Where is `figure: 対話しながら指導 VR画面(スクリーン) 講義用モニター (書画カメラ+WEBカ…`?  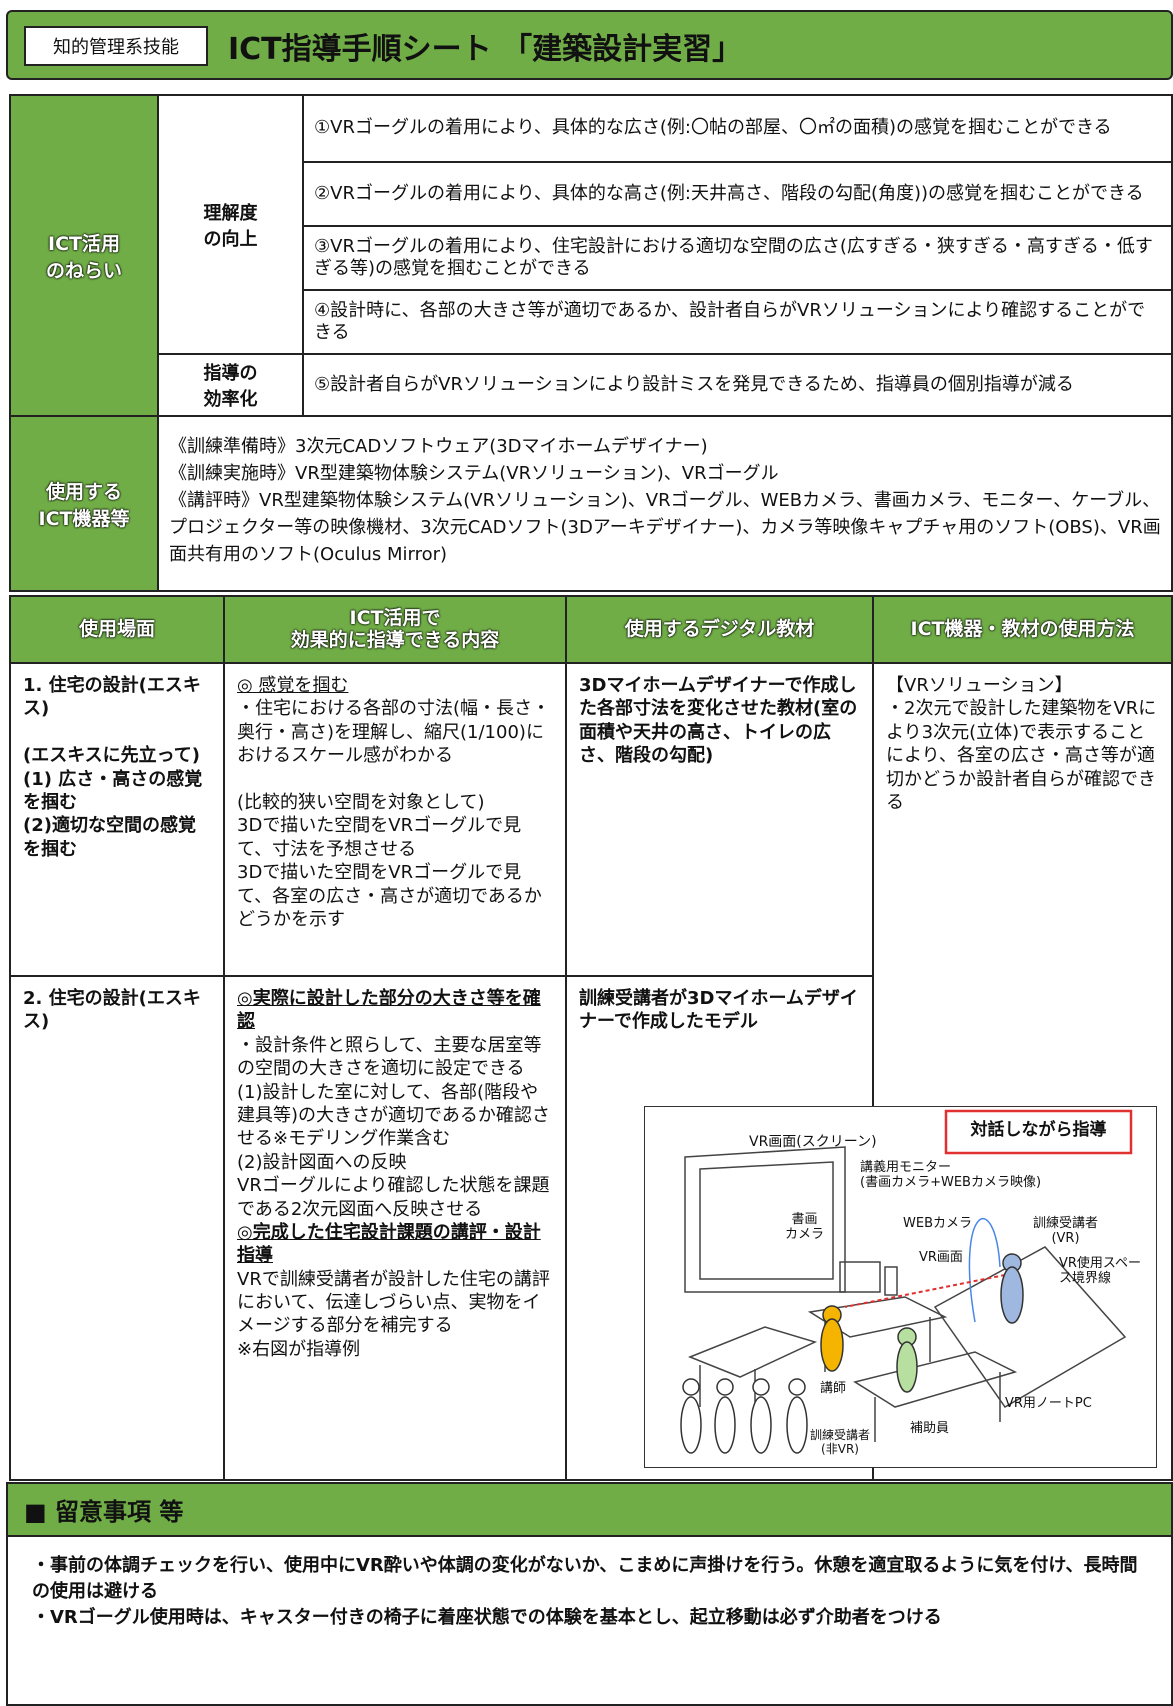 figure: 対話しながら指導 VR画面(スクリーン) 講義用モニター (書画カメラ+WEBカ… is located at coordinates (900, 1287).